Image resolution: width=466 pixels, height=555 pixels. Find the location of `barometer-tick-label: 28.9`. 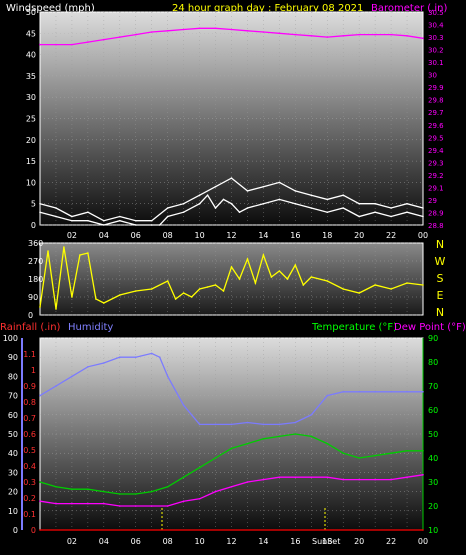

barometer-tick-label: 28.9 is located at coordinates (436, 213).